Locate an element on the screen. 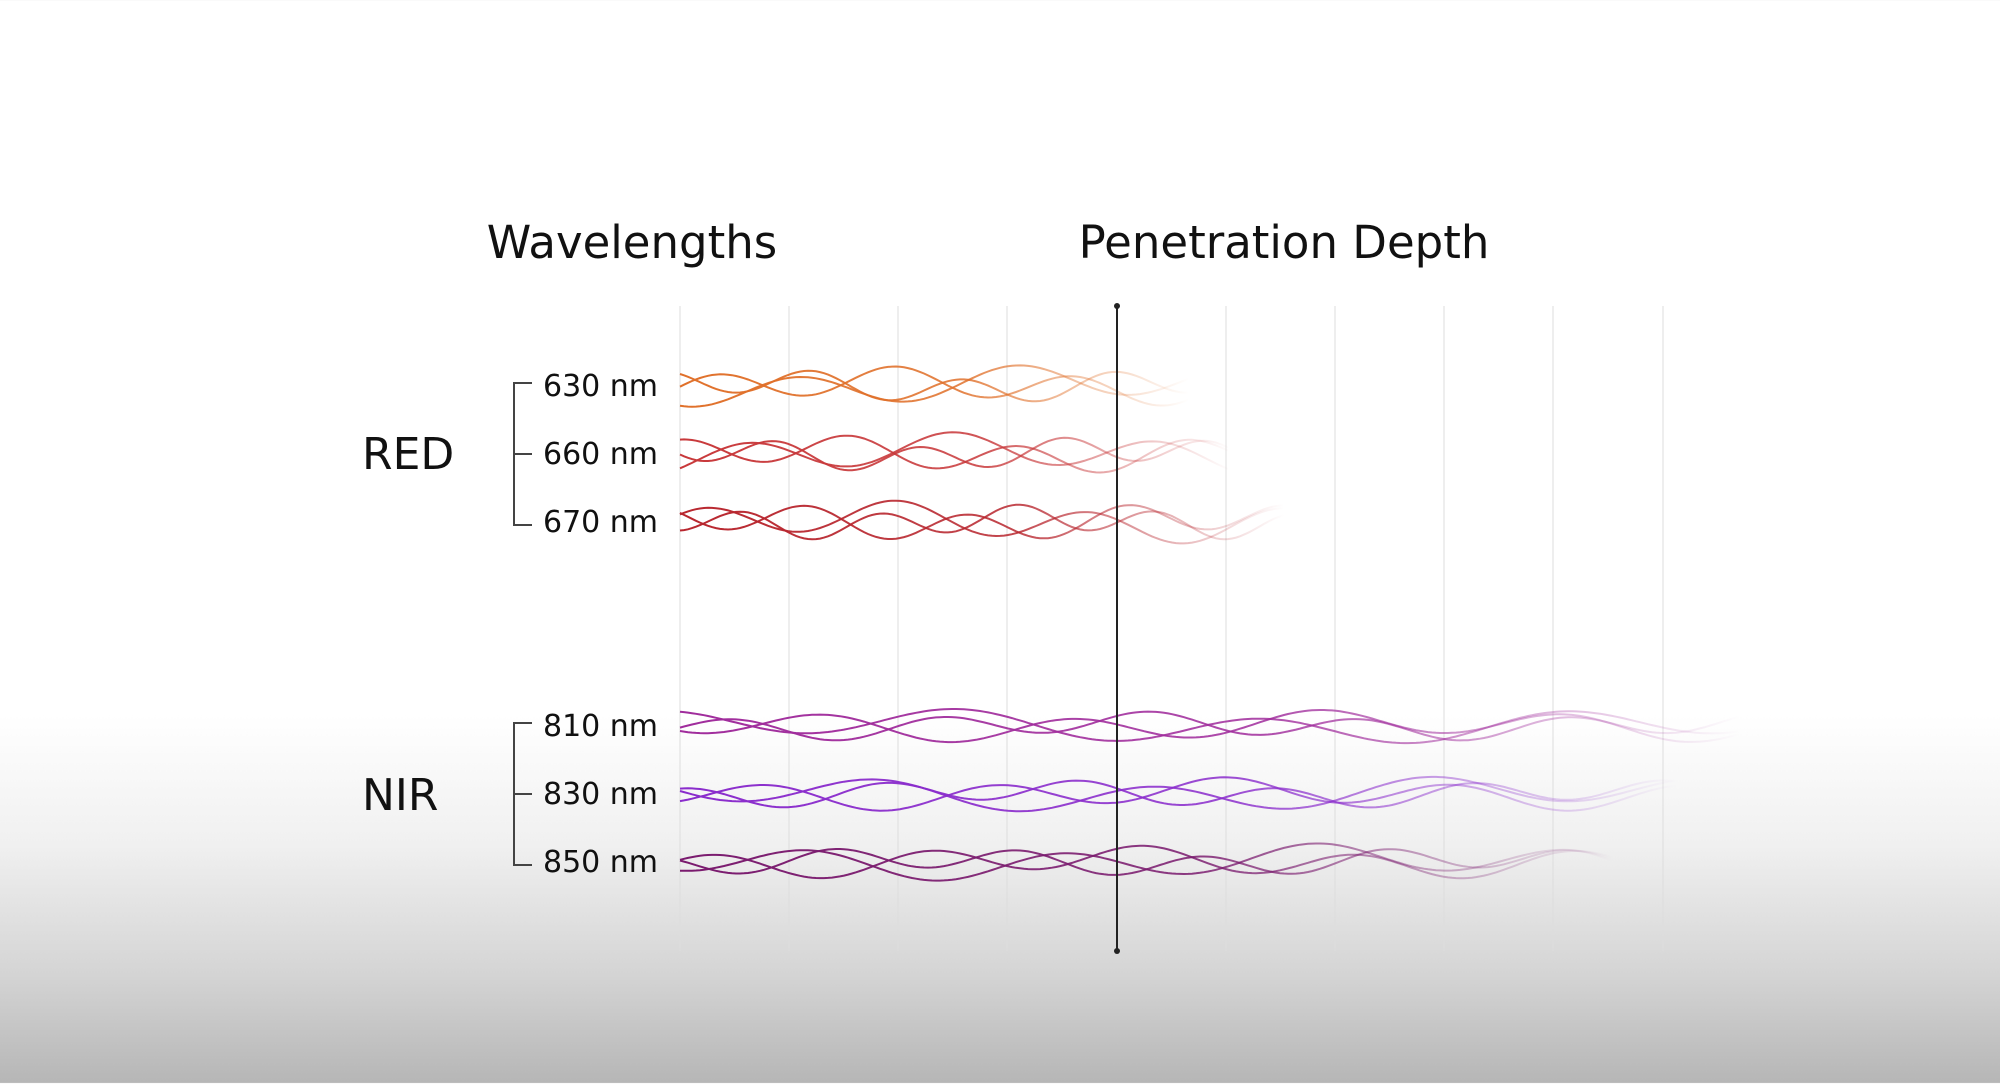  penetration-depth-title: Penetration Depth is located at coordinates (1284, 242).